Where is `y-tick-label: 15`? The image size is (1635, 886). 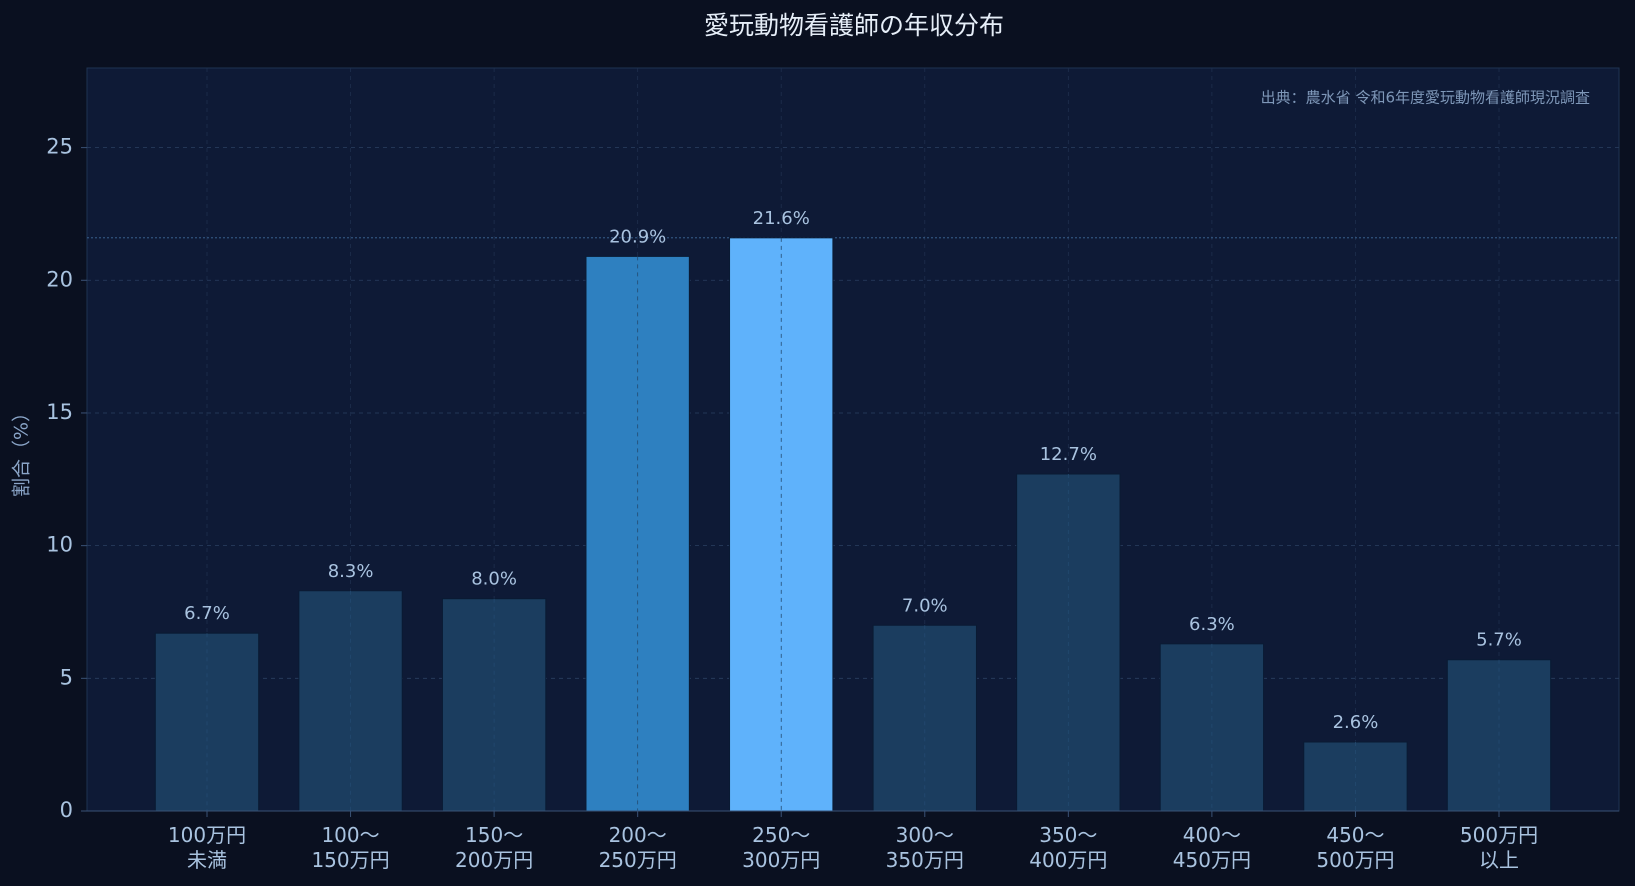 y-tick-label: 15 is located at coordinates (59, 412).